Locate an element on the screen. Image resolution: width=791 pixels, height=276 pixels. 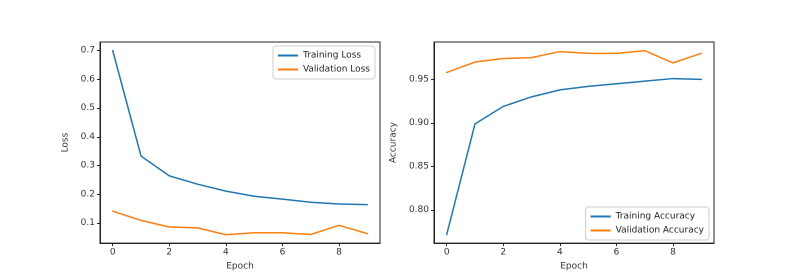
legend-label: Training Loss is located at coordinates (332, 55).